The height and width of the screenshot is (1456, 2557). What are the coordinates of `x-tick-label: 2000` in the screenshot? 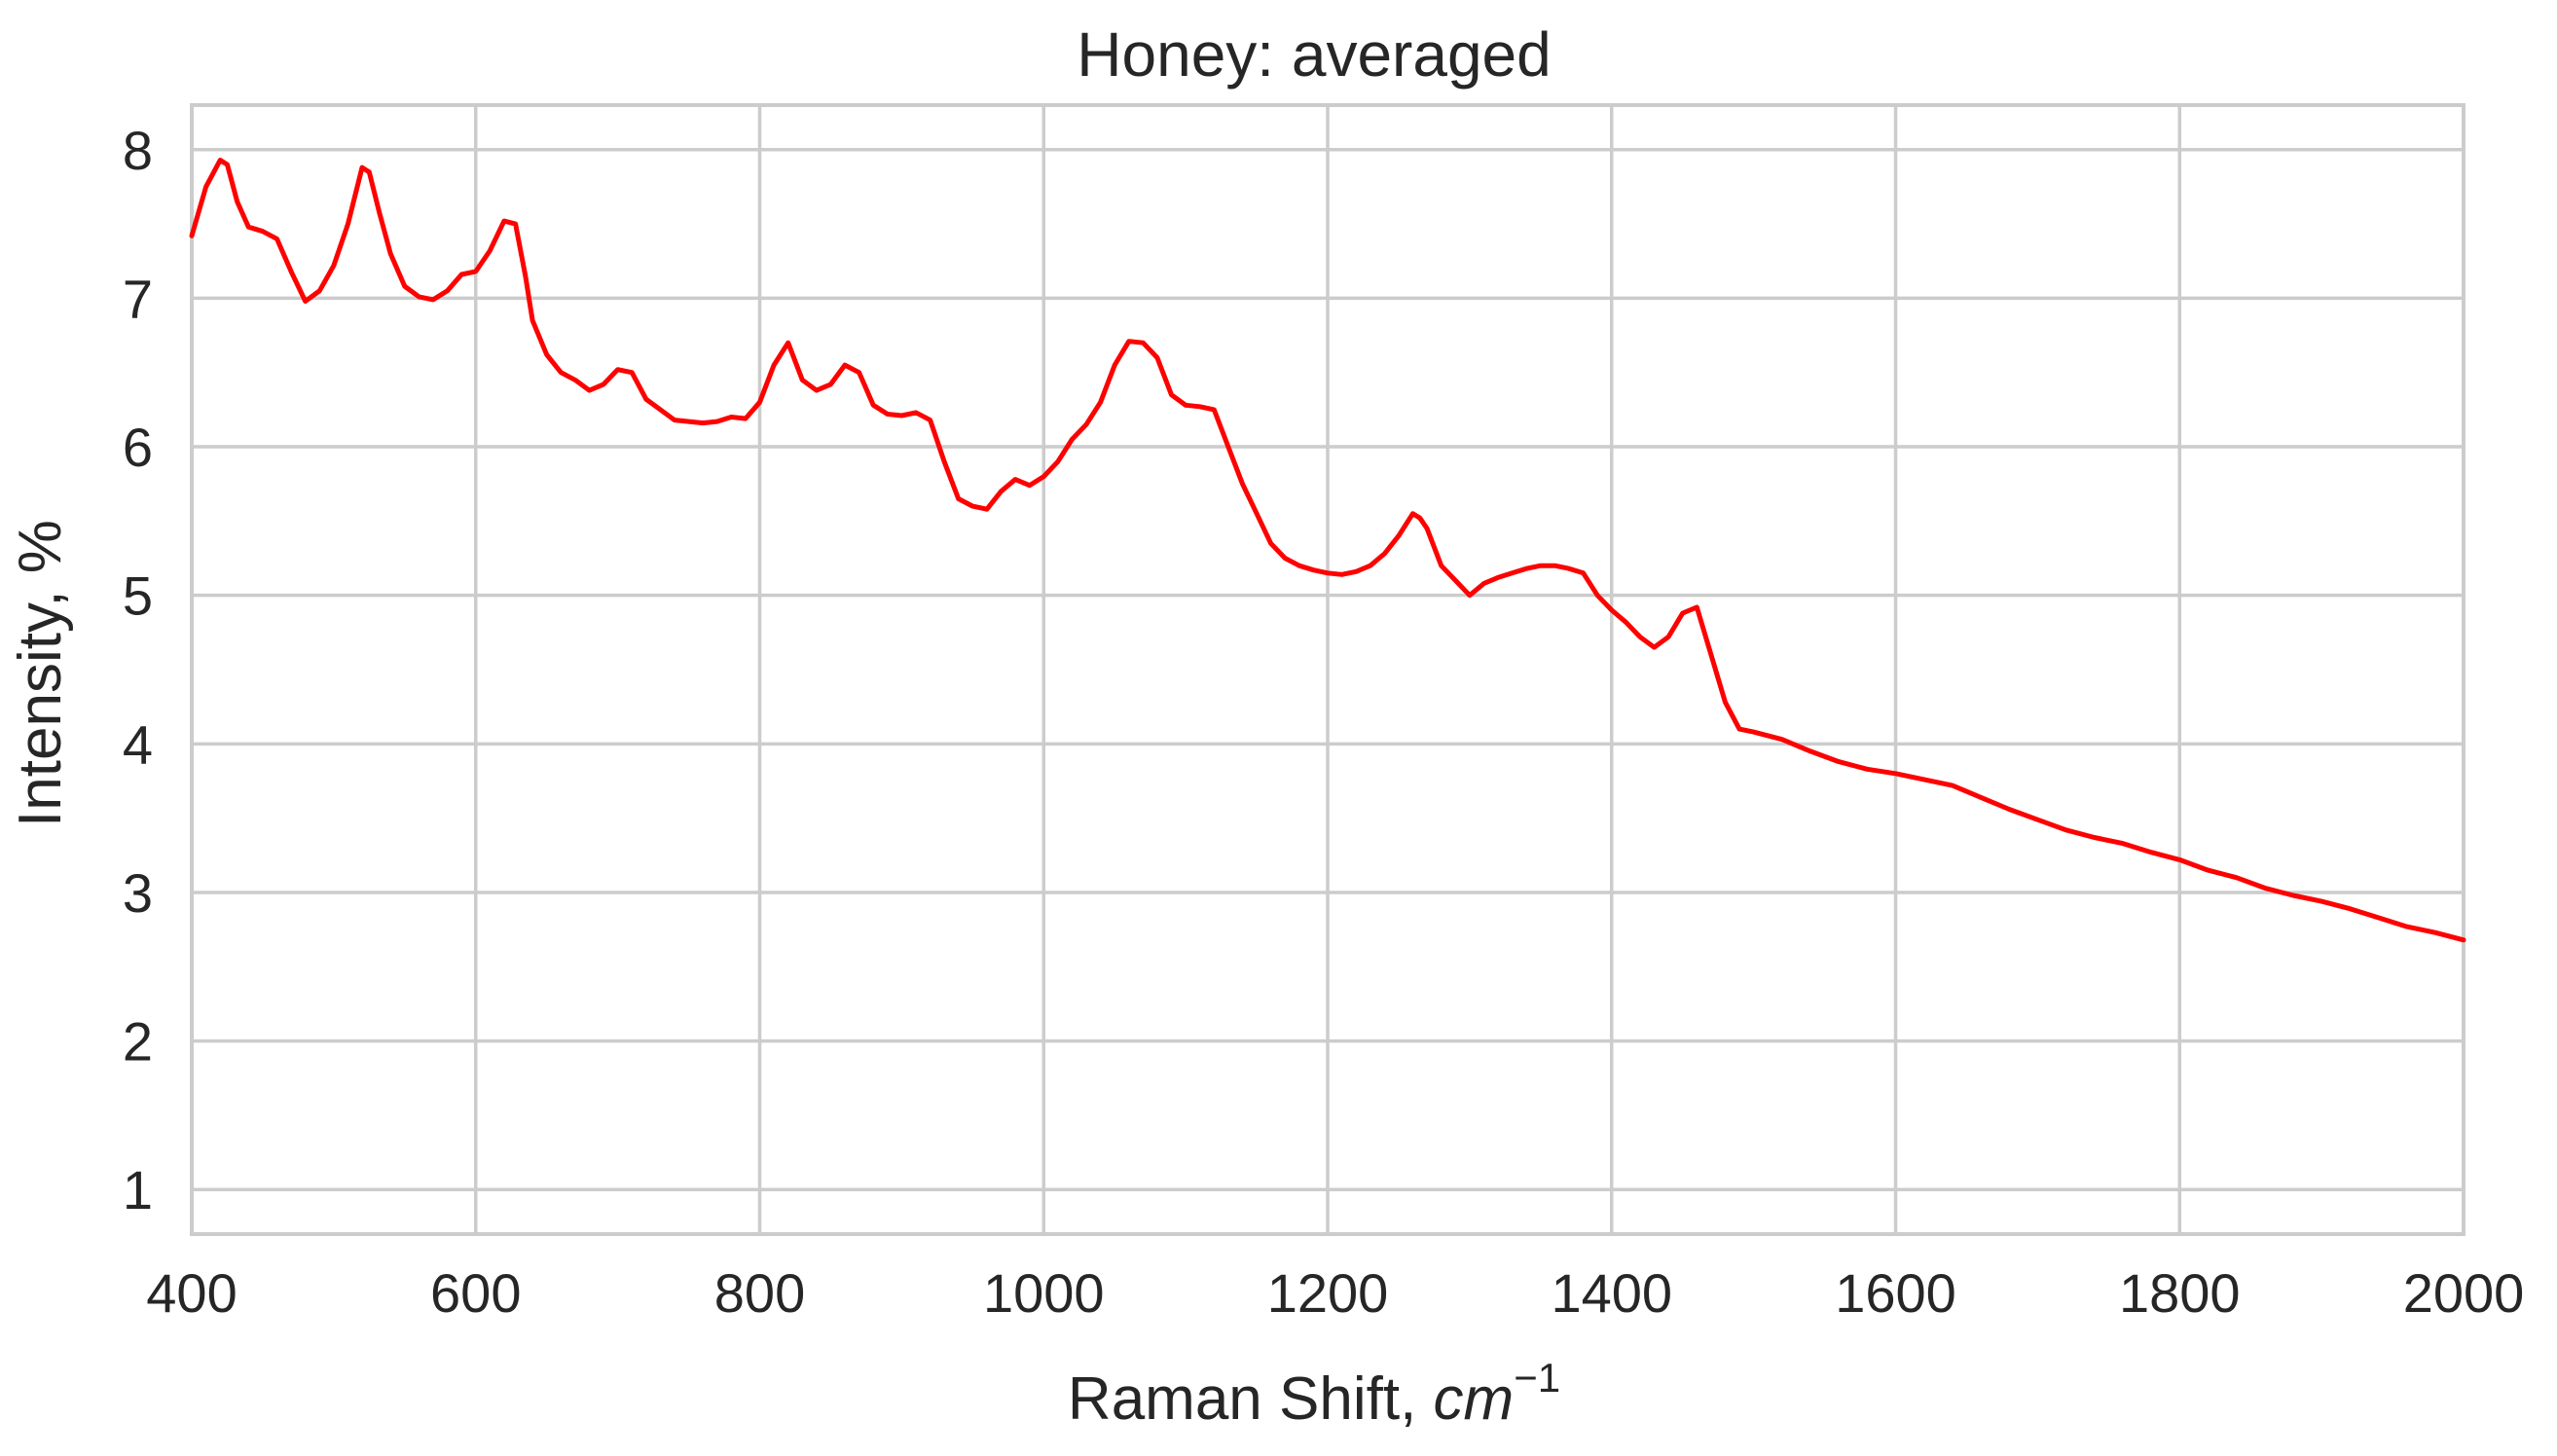 It's located at (2464, 1293).